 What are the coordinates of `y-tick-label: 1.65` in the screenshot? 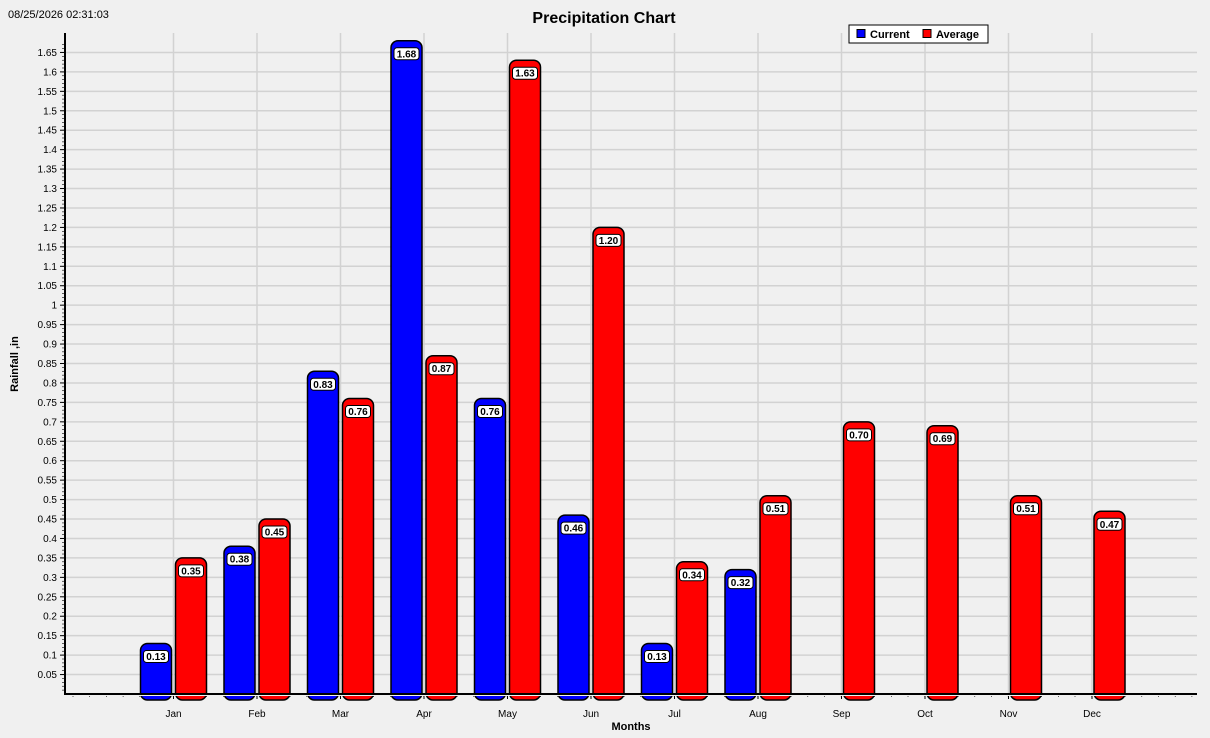 It's located at (48, 53).